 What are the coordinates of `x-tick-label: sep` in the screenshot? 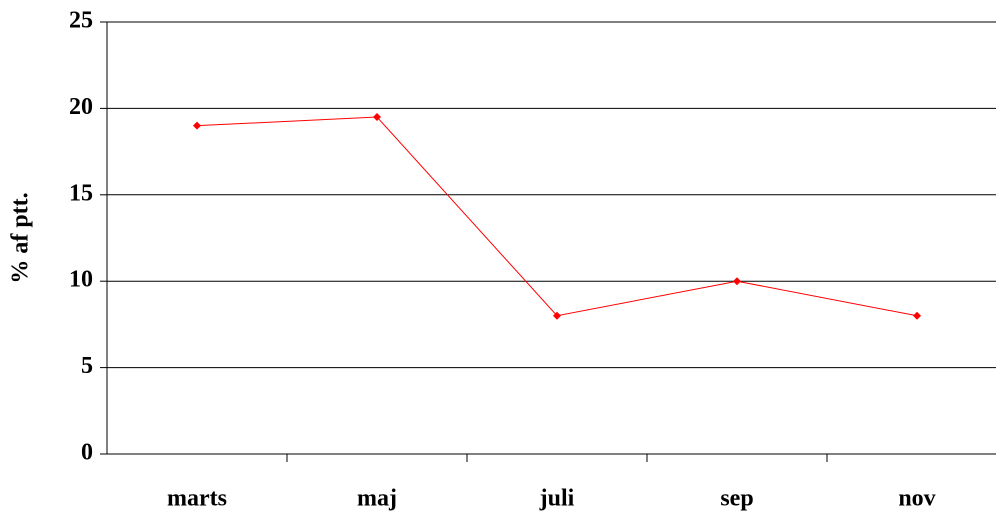 It's located at (736, 499).